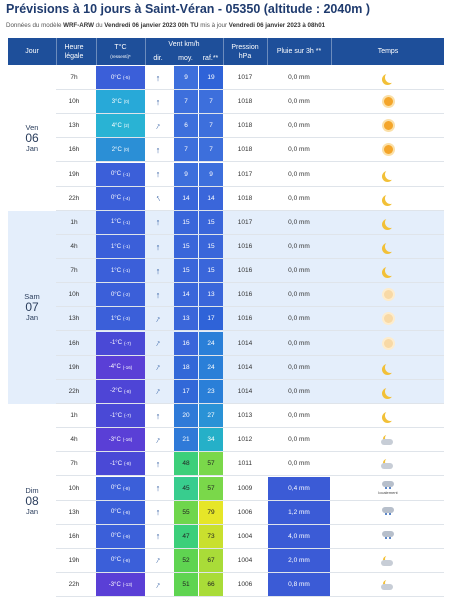  I want to click on cloud-part-icon, so click(387, 442).